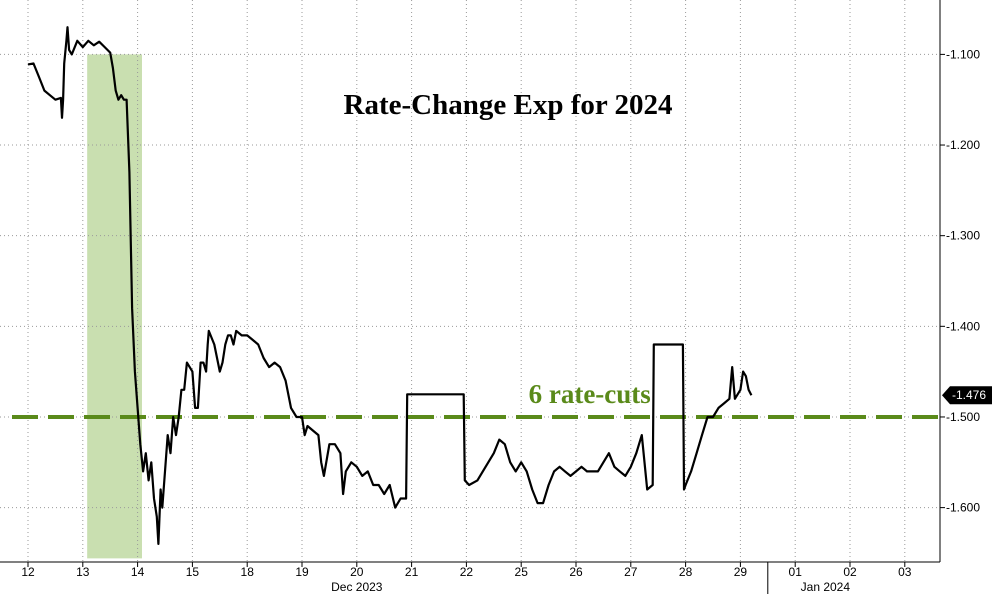 Image resolution: width=993 pixels, height=594 pixels. What do you see at coordinates (850, 572) in the screenshot?
I see `x-tick-label: 02` at bounding box center [850, 572].